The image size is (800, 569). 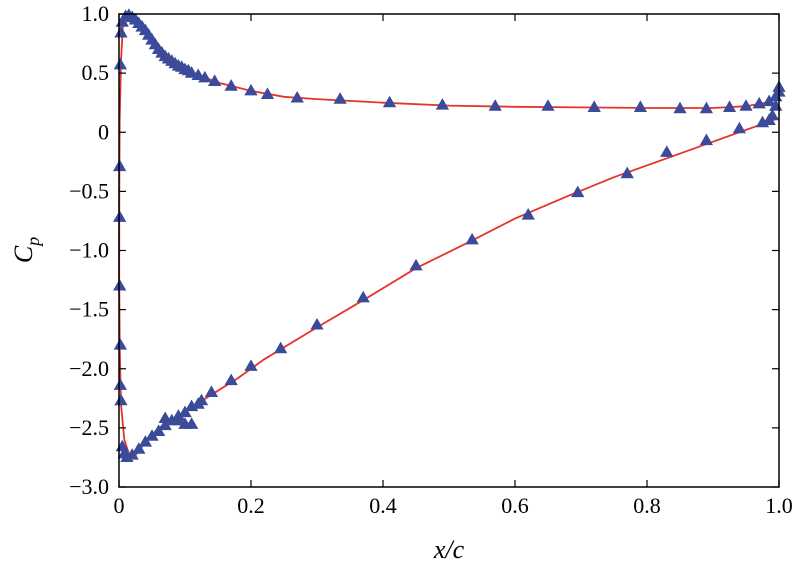 What do you see at coordinates (449, 549) in the screenshot?
I see `x-axis-label: x/c` at bounding box center [449, 549].